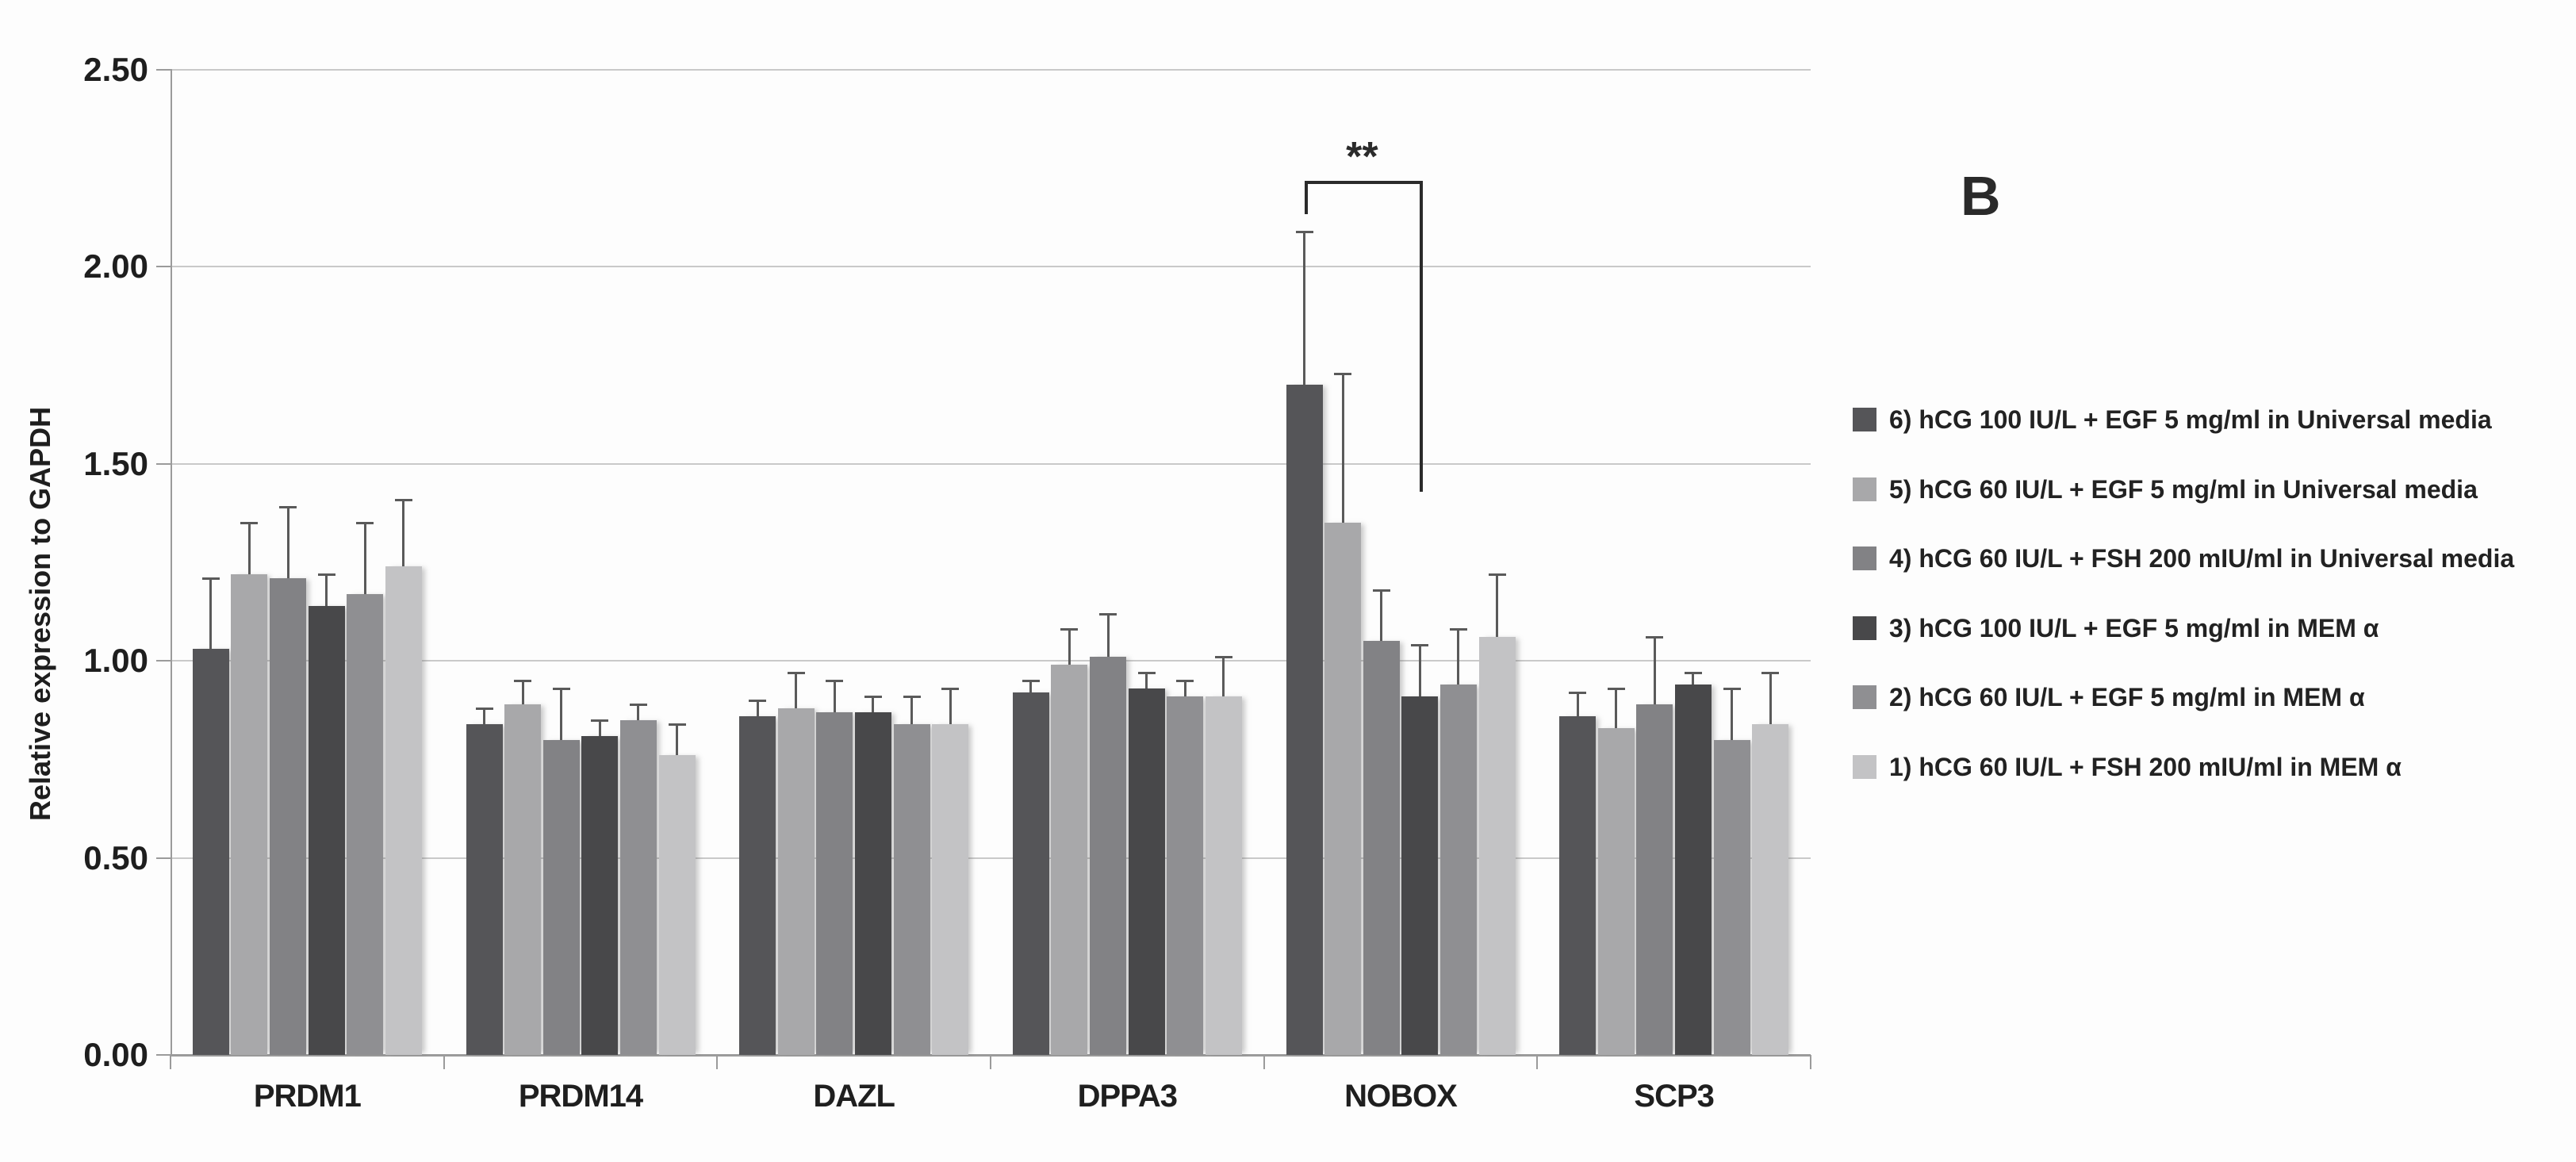  I want to click on bar-DAZL-series3, so click(873, 883).